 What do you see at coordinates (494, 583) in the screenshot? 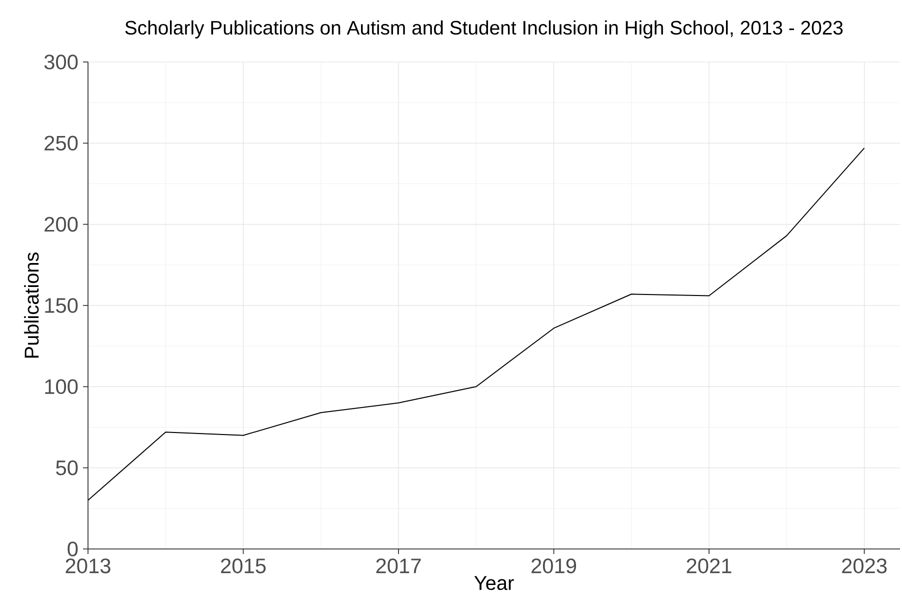
I see `x-axis-title: Year` at bounding box center [494, 583].